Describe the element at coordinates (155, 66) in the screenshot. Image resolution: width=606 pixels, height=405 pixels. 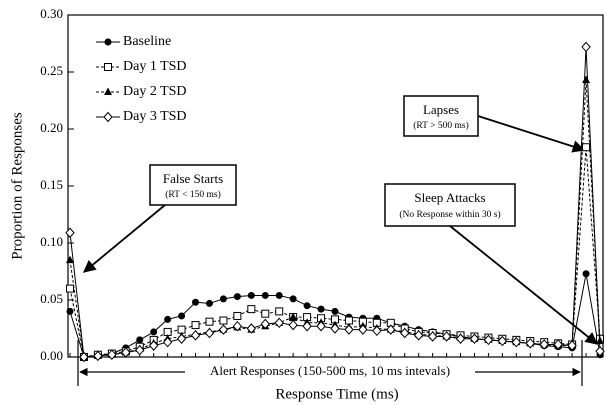
I see `legend-label: Day 1 TSD` at that location.